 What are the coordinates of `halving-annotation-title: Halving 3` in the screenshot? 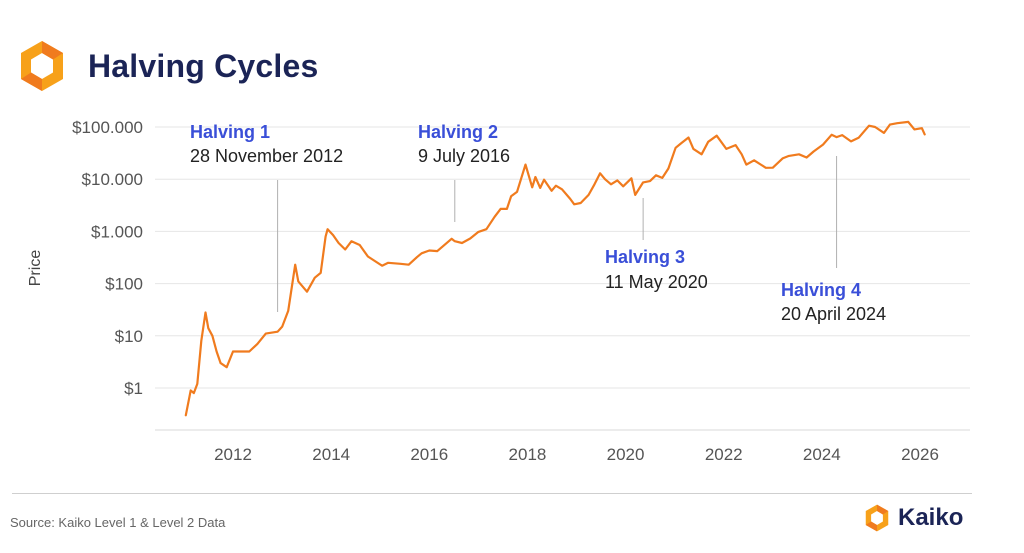 It's located at (645, 257).